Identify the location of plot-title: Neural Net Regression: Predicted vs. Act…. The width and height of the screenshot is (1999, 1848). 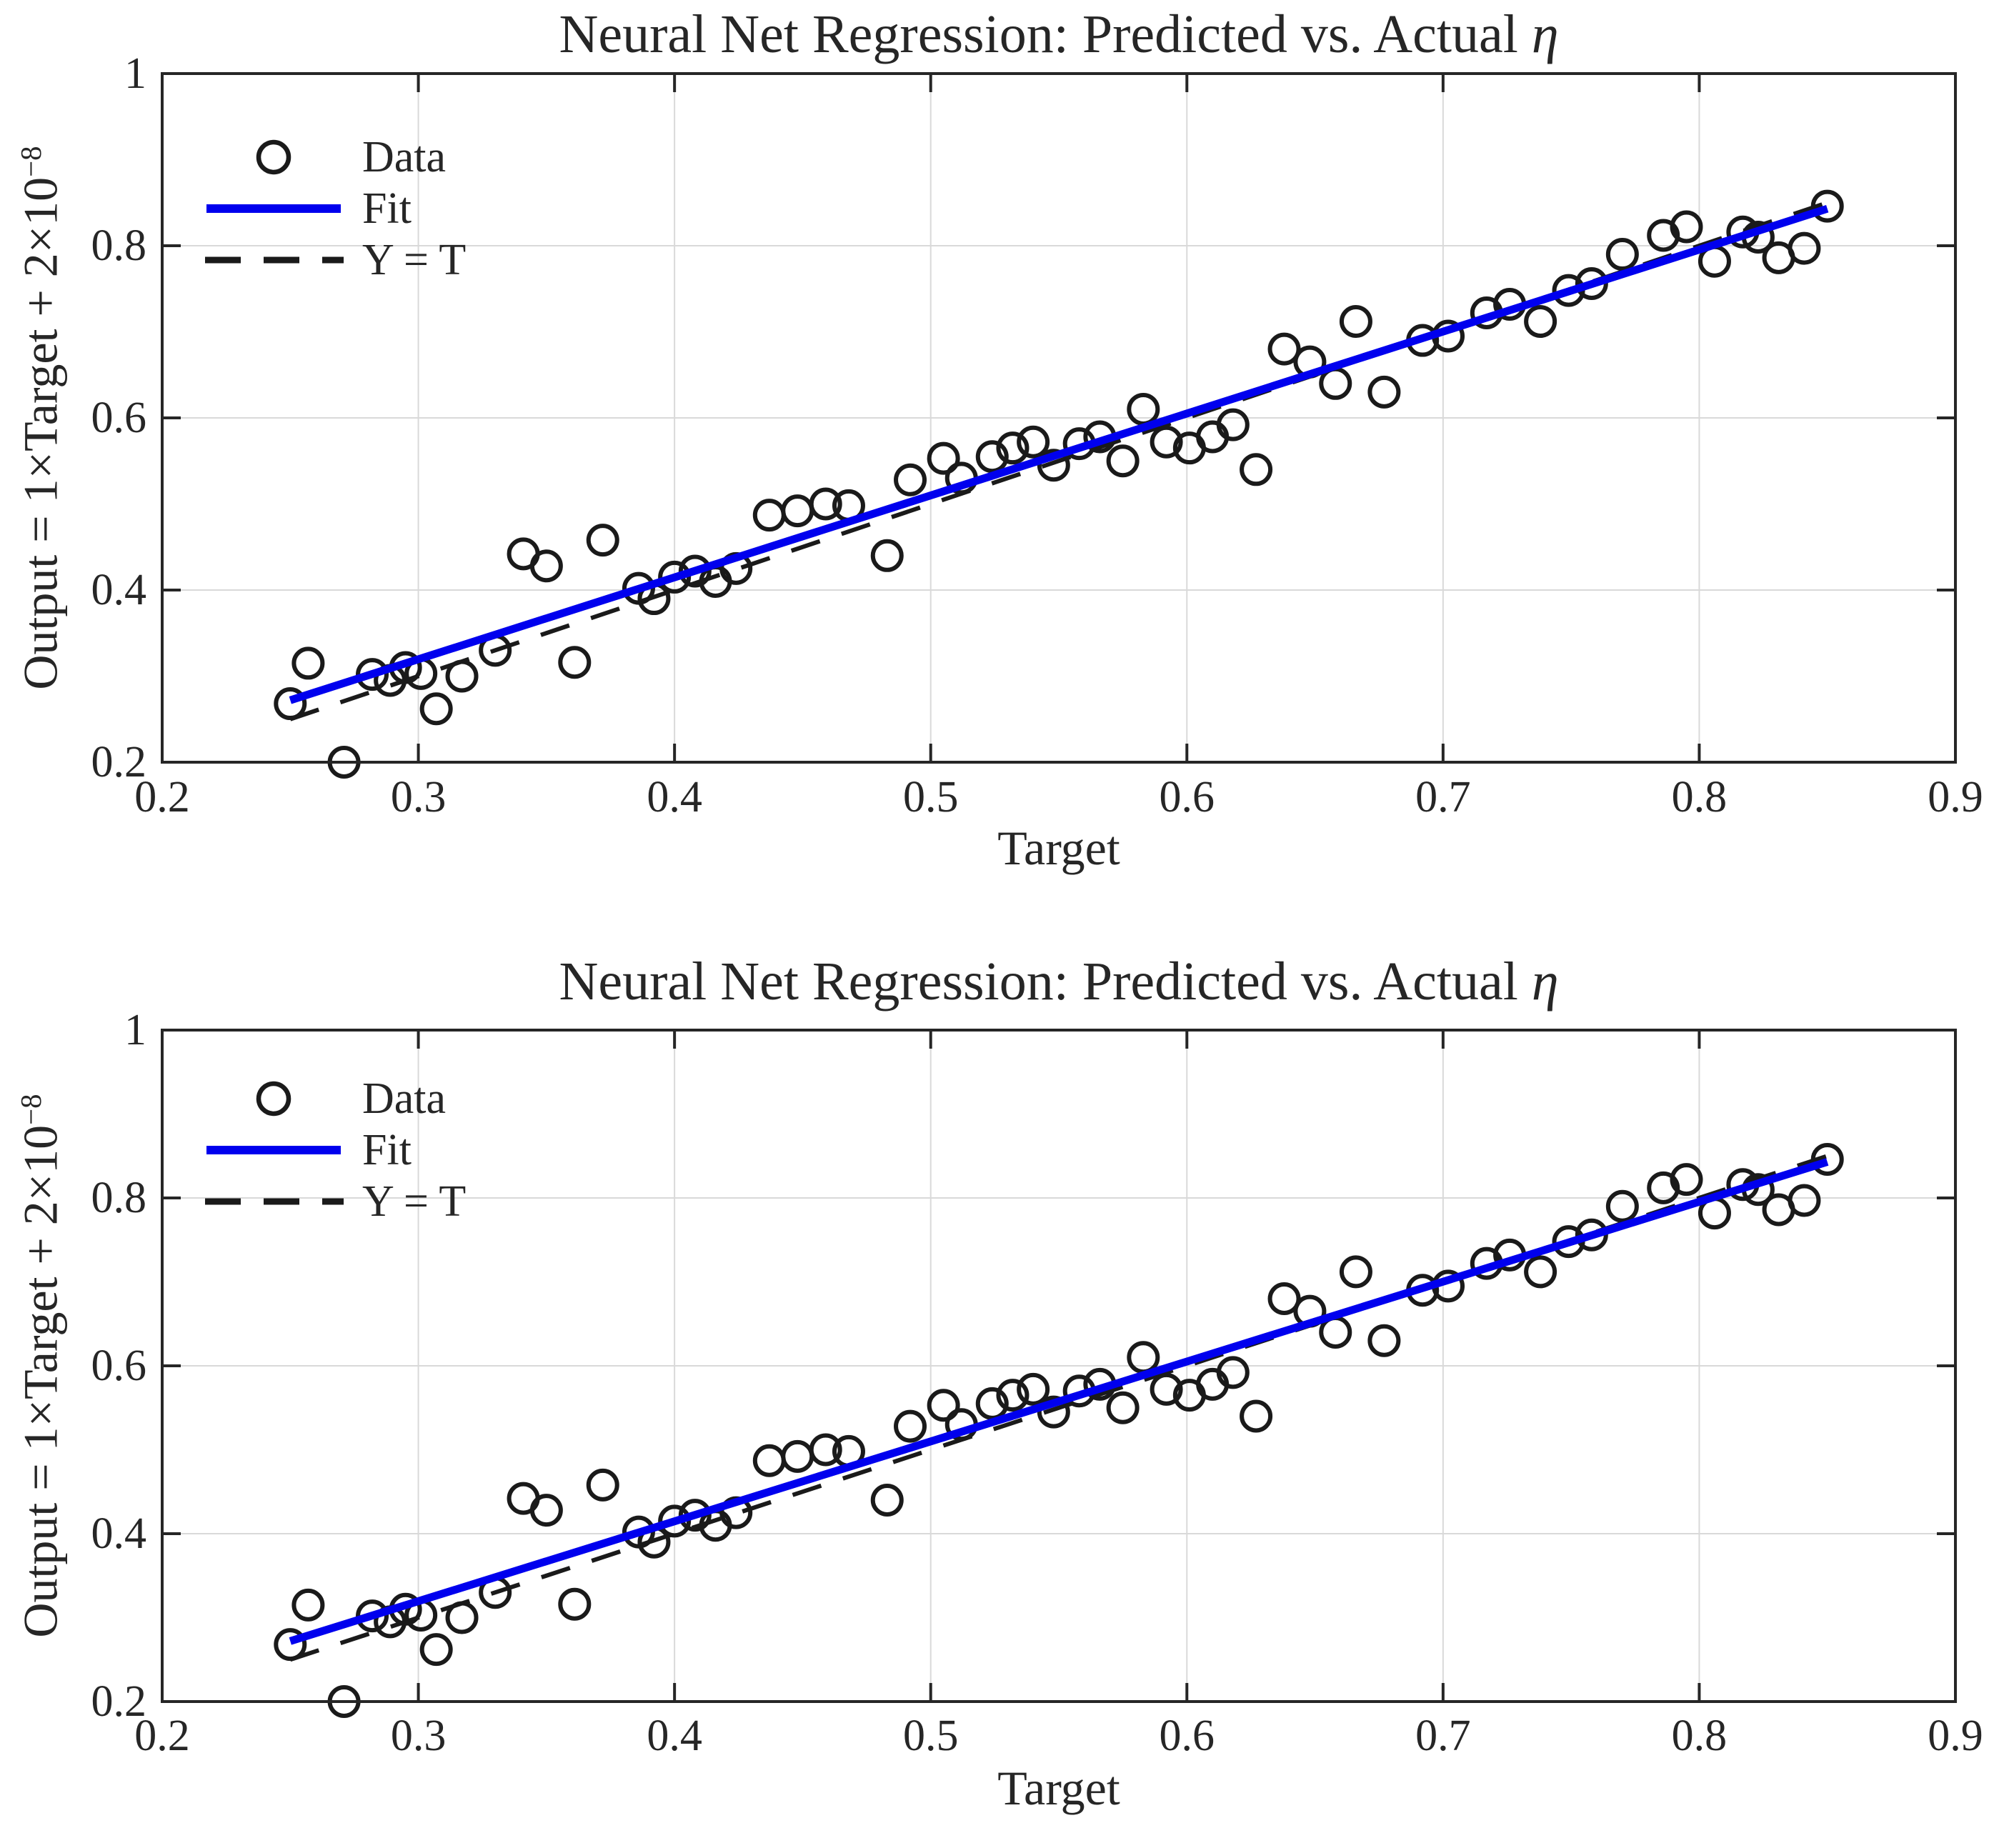
(1058, 34).